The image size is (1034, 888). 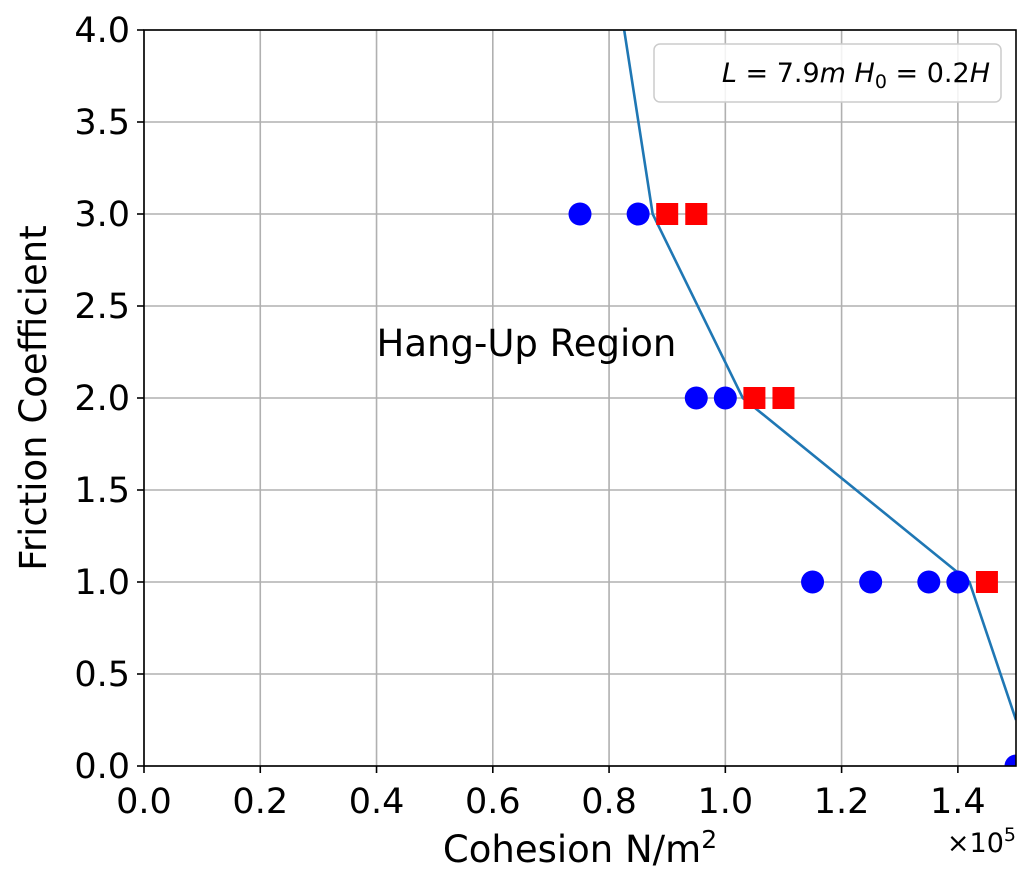 What do you see at coordinates (580, 848) in the screenshot?
I see `x-axis-label: Cohesion N/m2` at bounding box center [580, 848].